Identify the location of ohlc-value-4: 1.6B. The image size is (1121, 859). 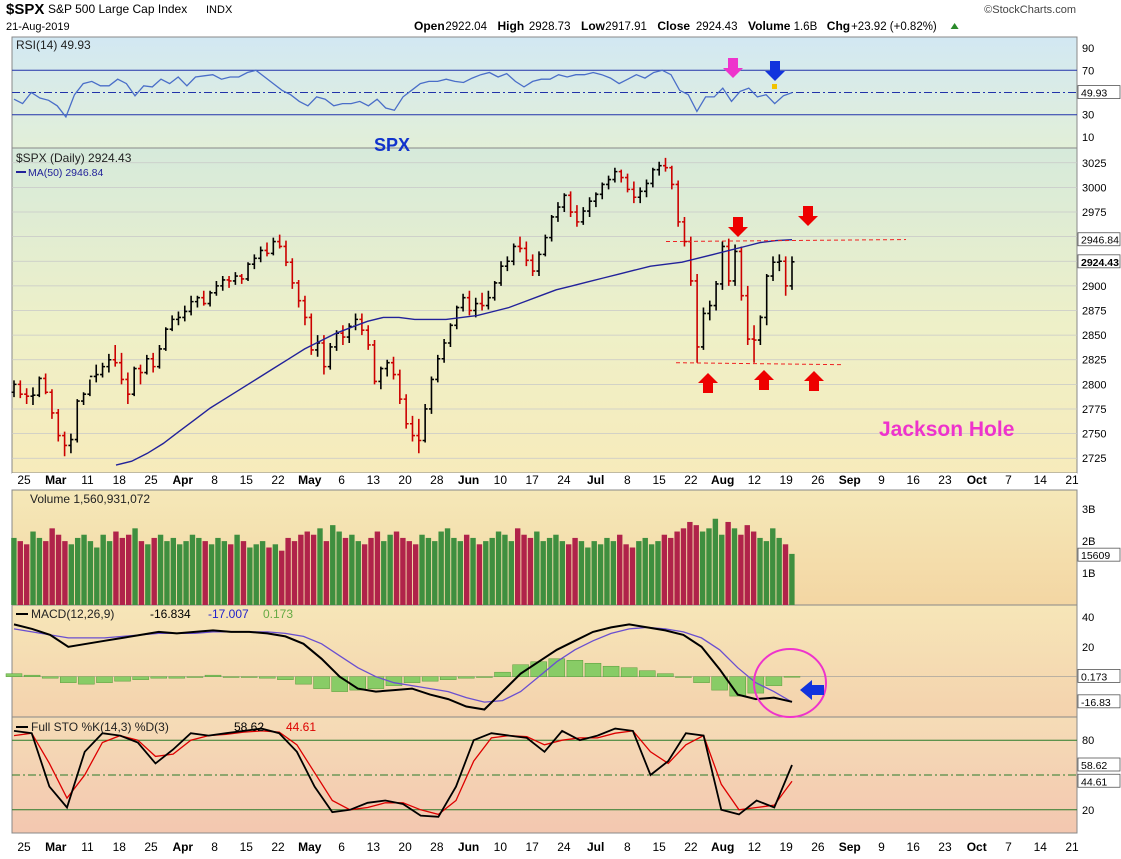
(806, 27).